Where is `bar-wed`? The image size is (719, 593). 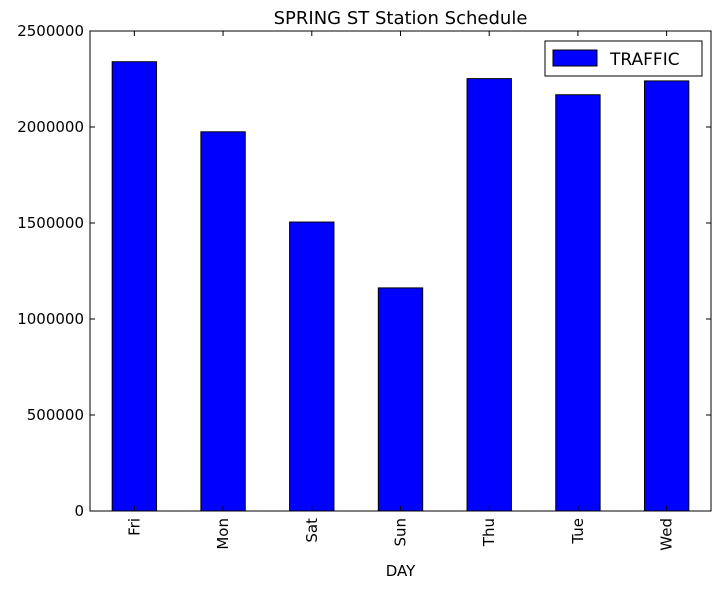 bar-wed is located at coordinates (666, 296).